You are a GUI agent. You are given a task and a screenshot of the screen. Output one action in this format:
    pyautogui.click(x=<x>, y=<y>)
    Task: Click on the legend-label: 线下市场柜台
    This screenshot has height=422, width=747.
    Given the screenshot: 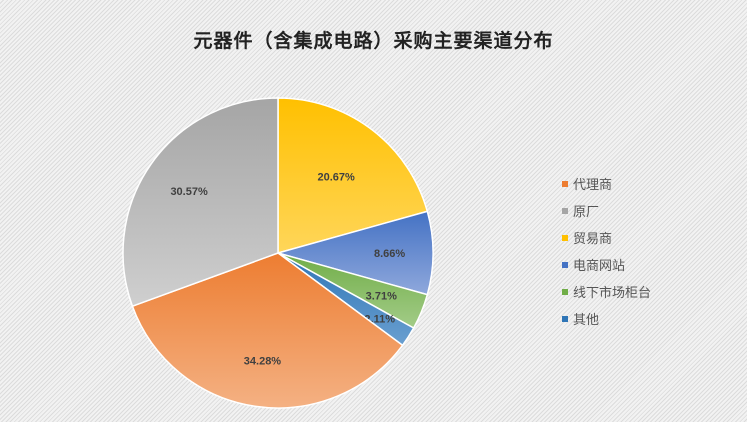 What is the action you would take?
    pyautogui.click(x=612, y=293)
    